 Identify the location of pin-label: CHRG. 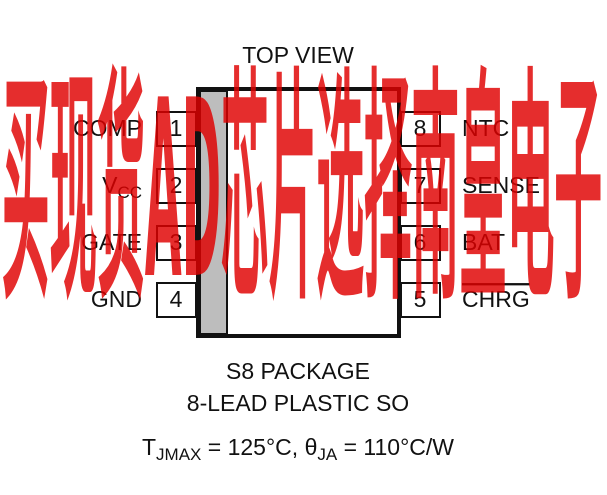
(496, 299).